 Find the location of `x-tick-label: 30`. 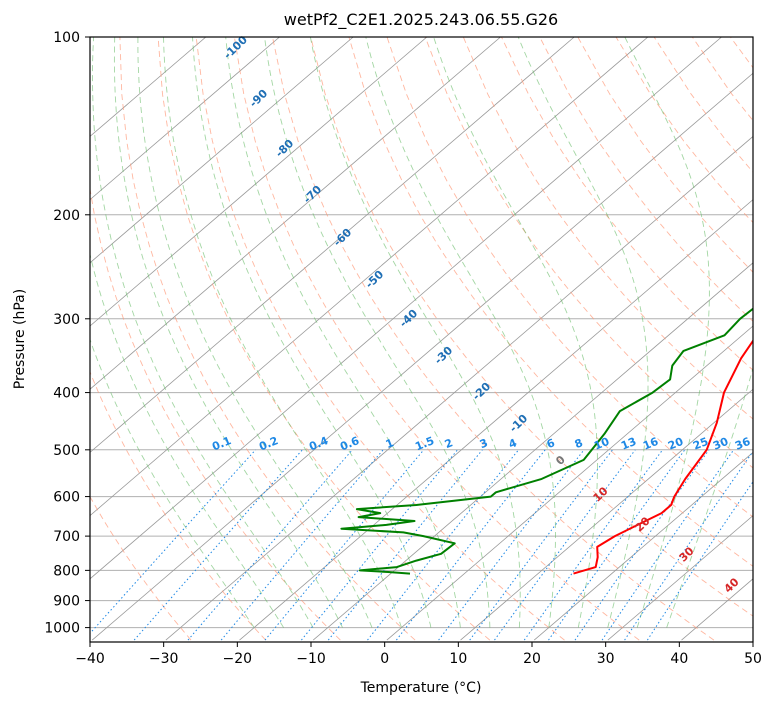

x-tick-label: 30 is located at coordinates (606, 659).